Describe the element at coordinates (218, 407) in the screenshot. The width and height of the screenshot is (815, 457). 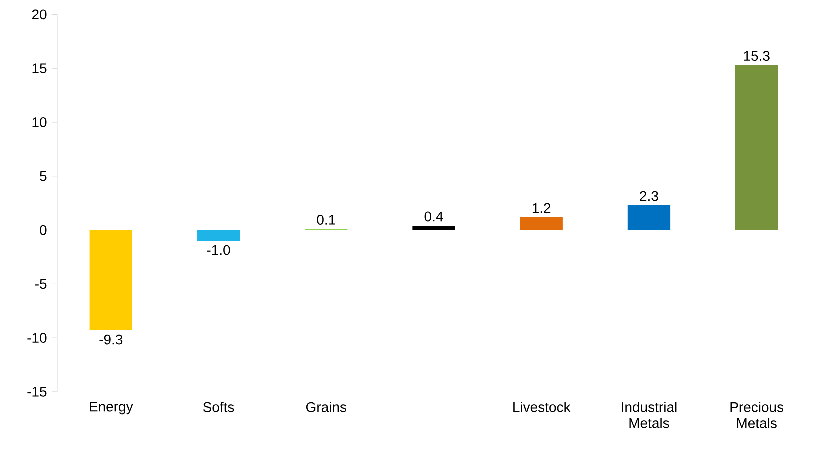
I see `x-tick-label: Softs` at that location.